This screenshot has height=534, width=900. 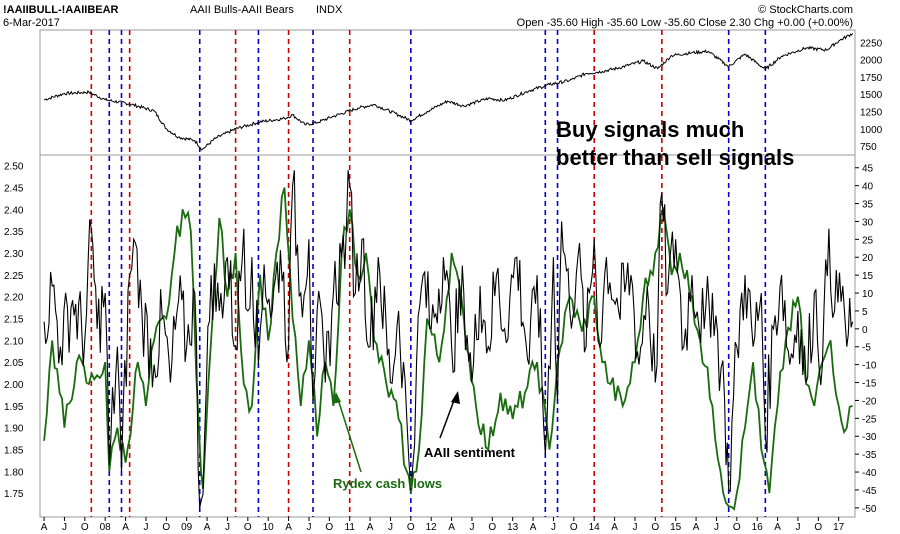 I want to click on right-y-tick-12: -15, so click(x=869, y=384).